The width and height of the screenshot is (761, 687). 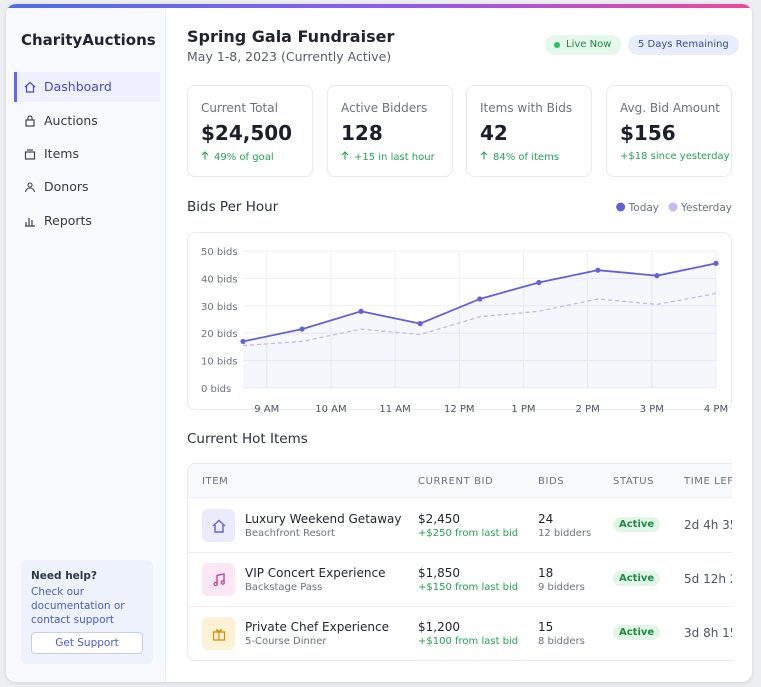 I want to click on stat-card: Active Bidders 128 +15 in last hour, so click(x=390, y=131).